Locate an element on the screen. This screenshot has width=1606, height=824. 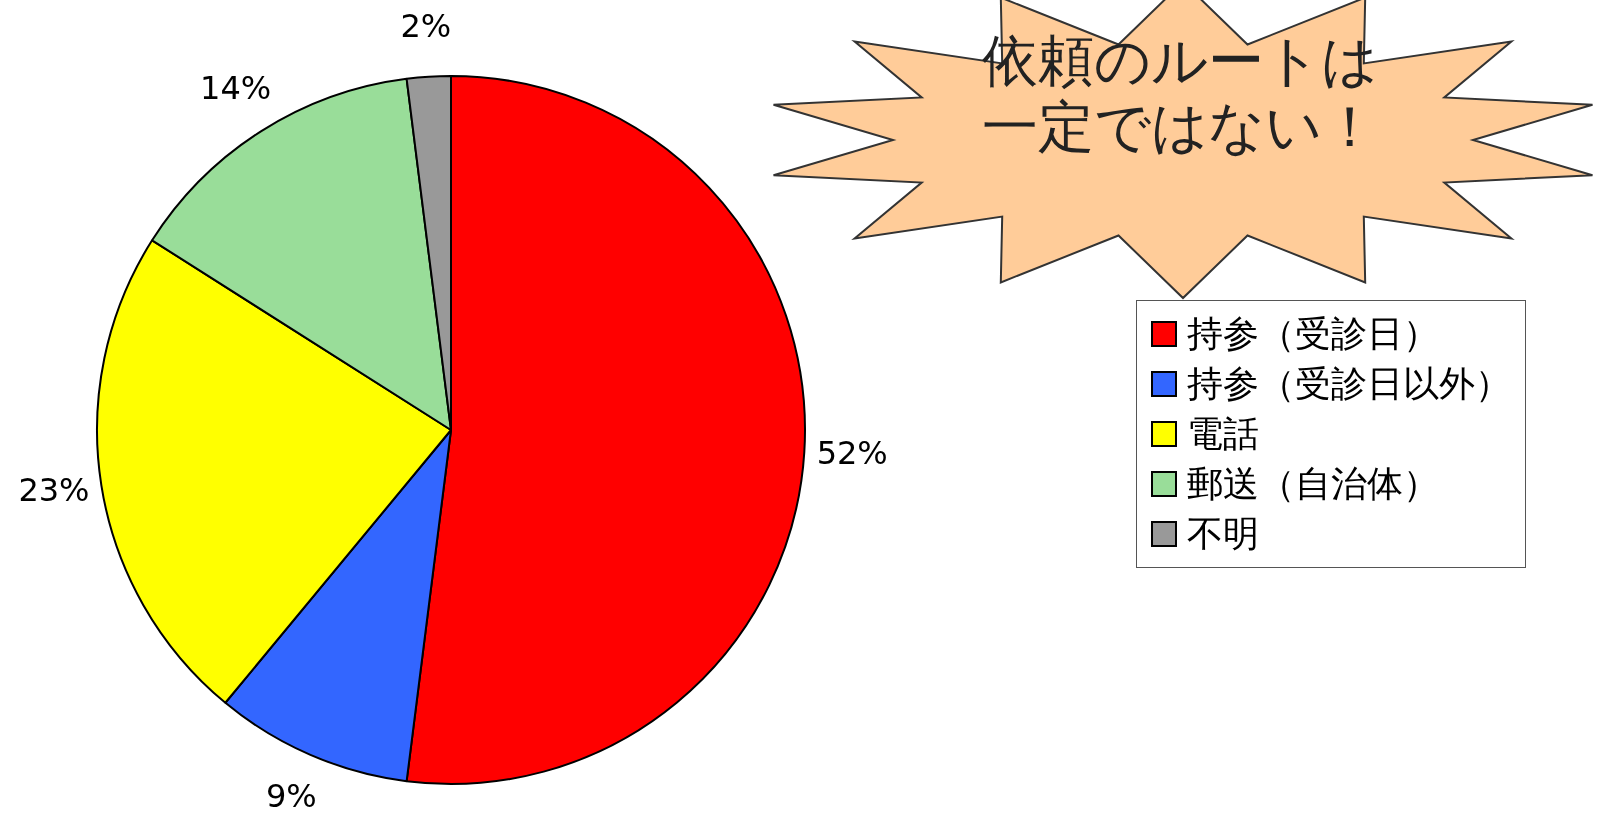
data-label: 2% is located at coordinates (426, 26).